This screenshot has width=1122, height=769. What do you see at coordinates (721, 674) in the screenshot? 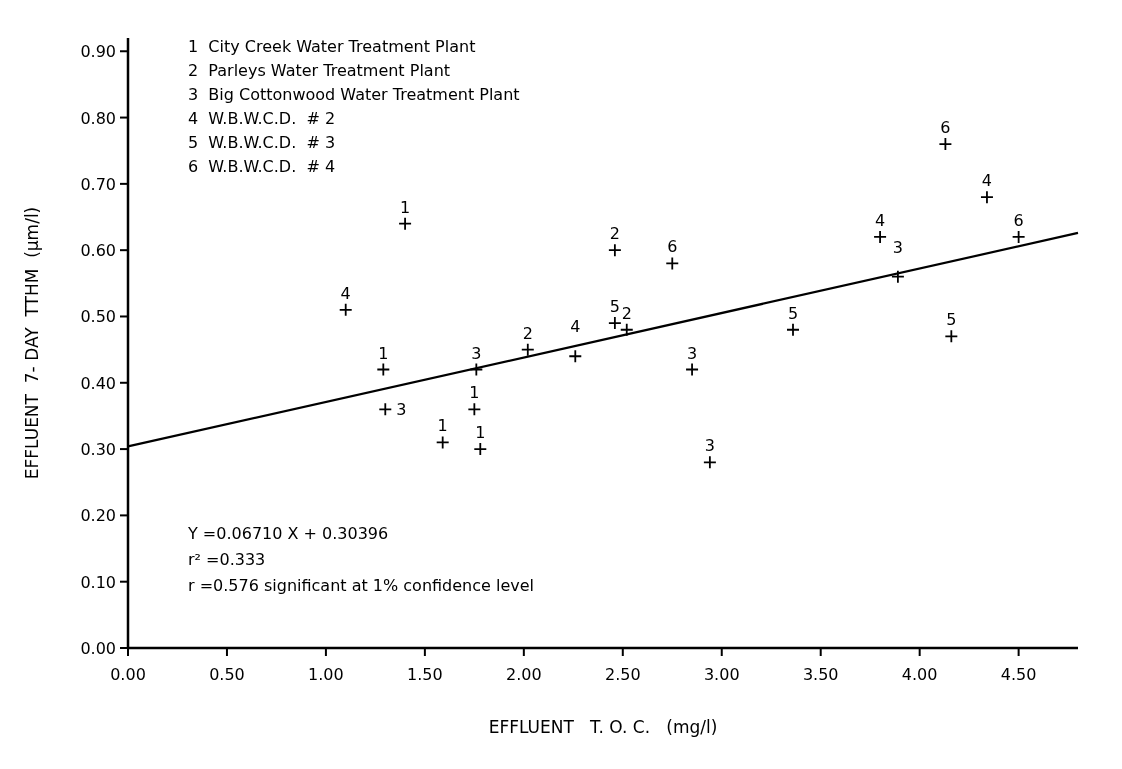
I see `x-tick-label: 3.00` at bounding box center [721, 674].